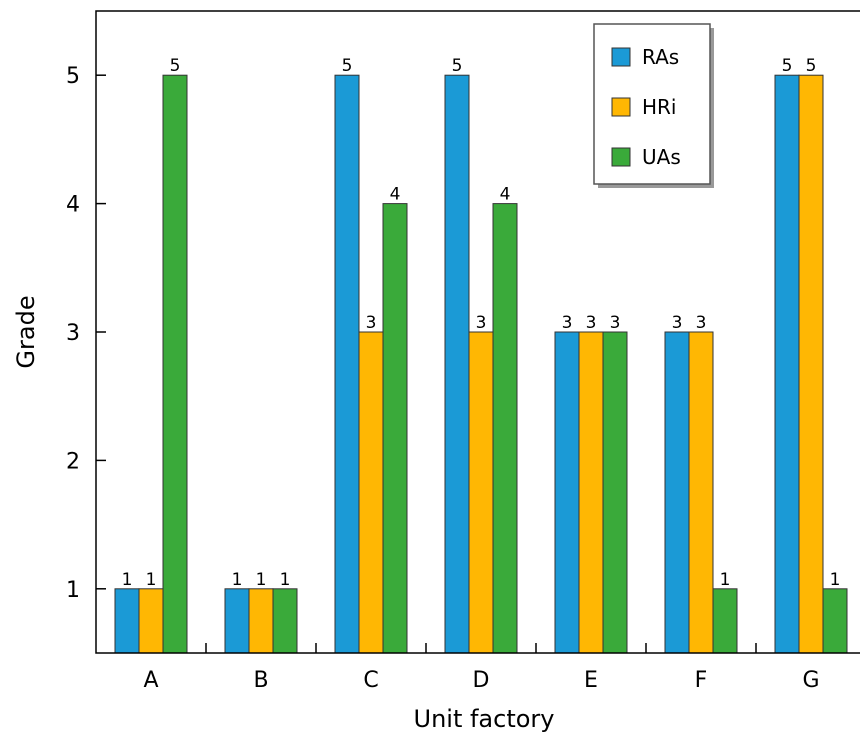 Image resolution: width=860 pixels, height=739 pixels. What do you see at coordinates (567, 492) in the screenshot?
I see `bar-ras-e` at bounding box center [567, 492].